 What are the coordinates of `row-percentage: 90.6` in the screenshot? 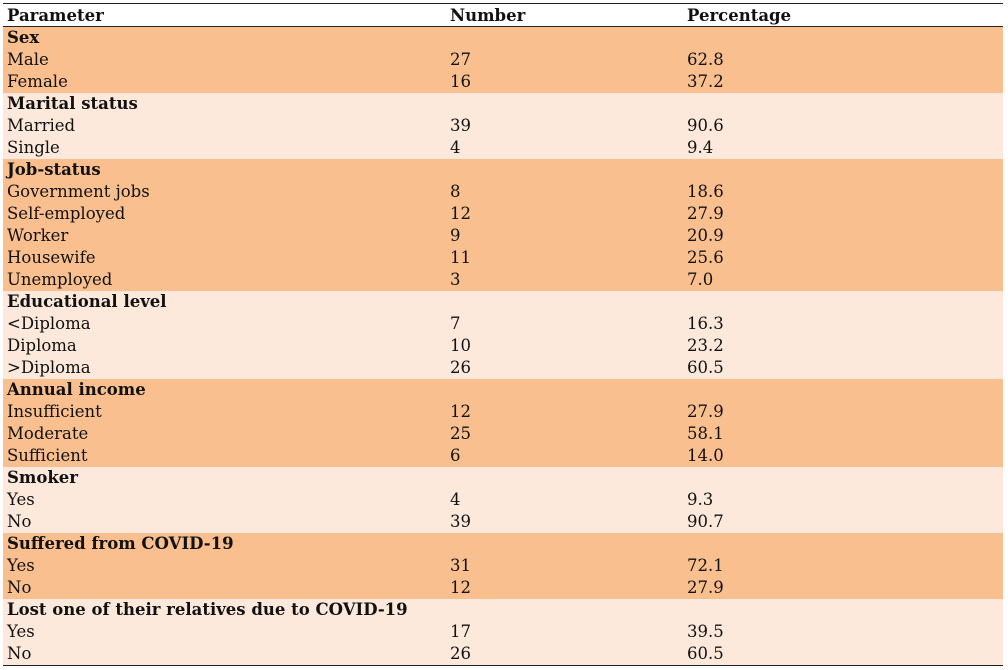 It's located at (843, 126).